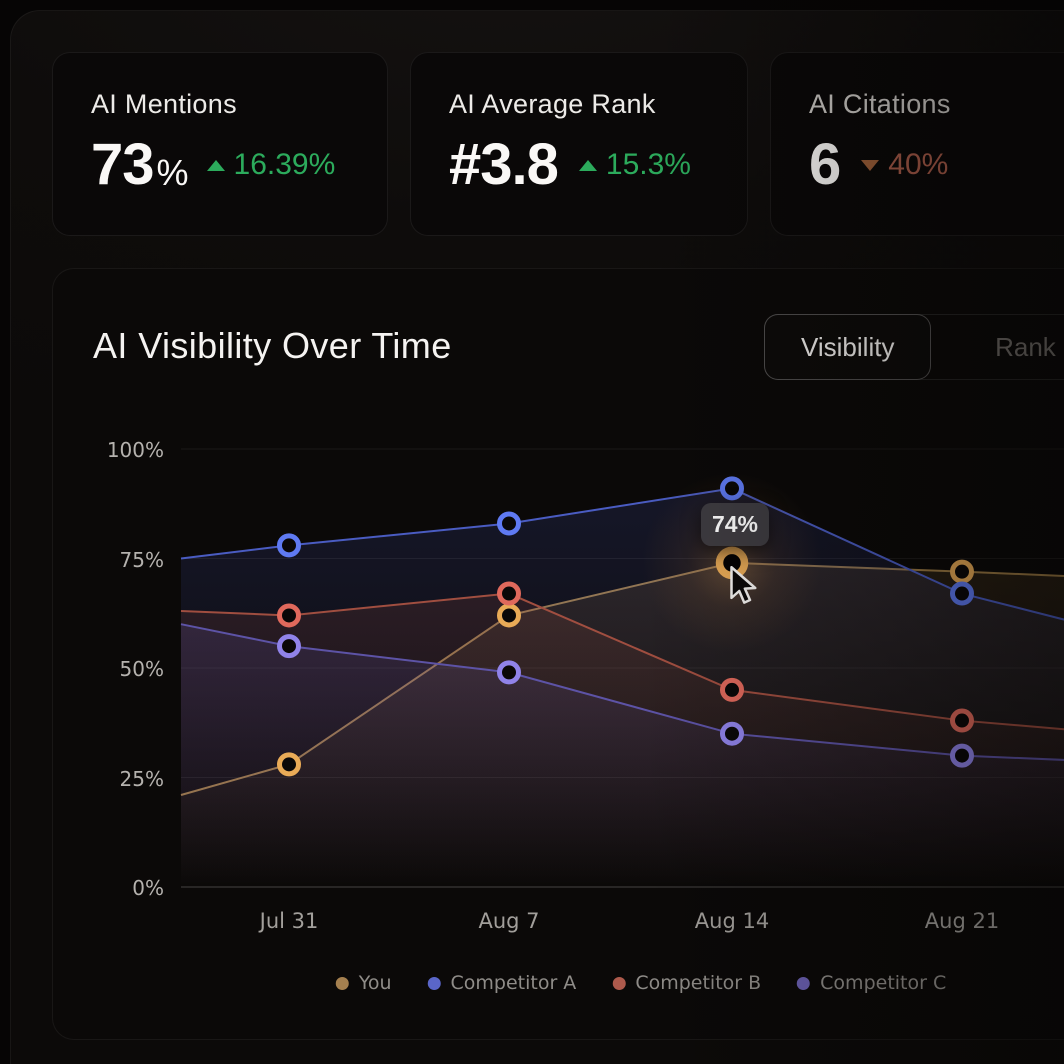  I want to click on x-axis-label: Aug 14, so click(732, 921).